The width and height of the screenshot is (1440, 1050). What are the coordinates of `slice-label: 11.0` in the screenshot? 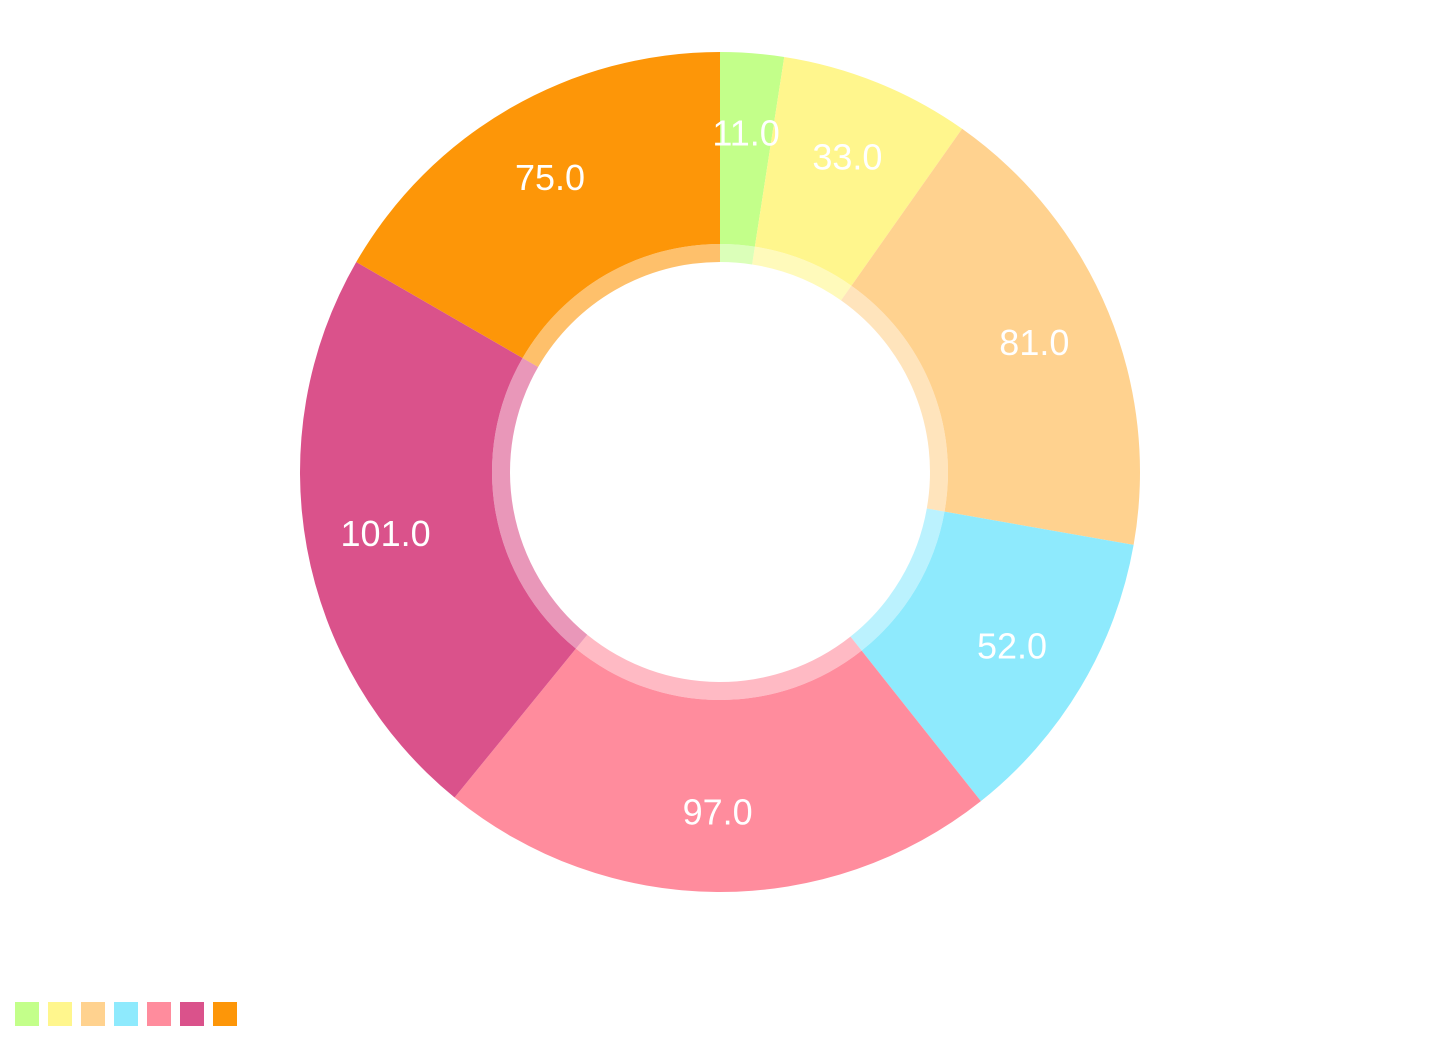 It's located at (745, 133).